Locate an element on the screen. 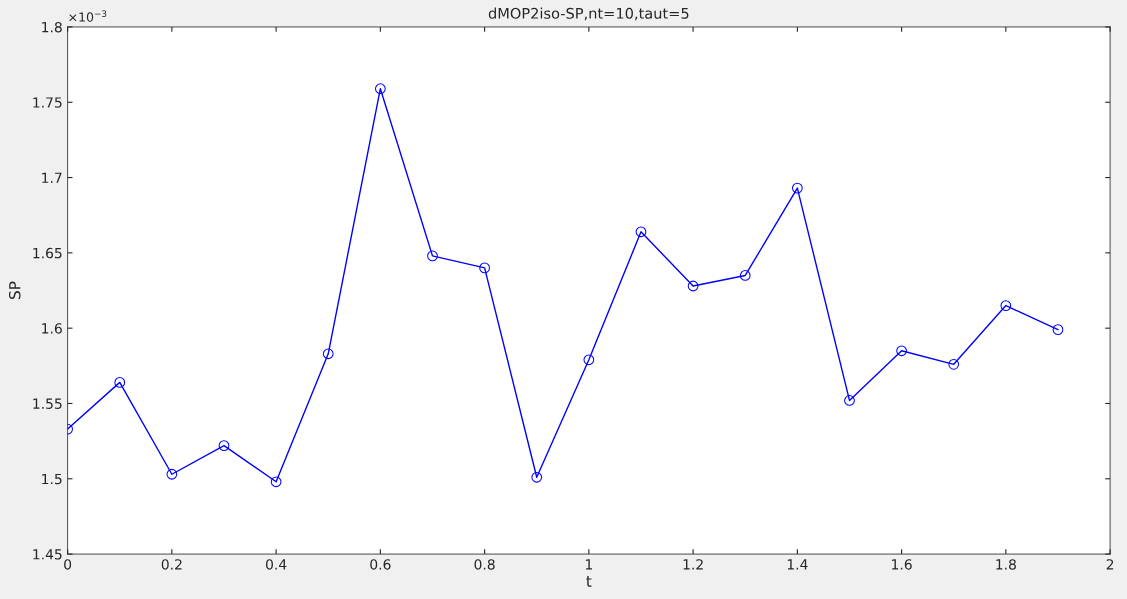 Image resolution: width=1127 pixels, height=599 pixels. x-tick-label: 0.2 is located at coordinates (171, 564).